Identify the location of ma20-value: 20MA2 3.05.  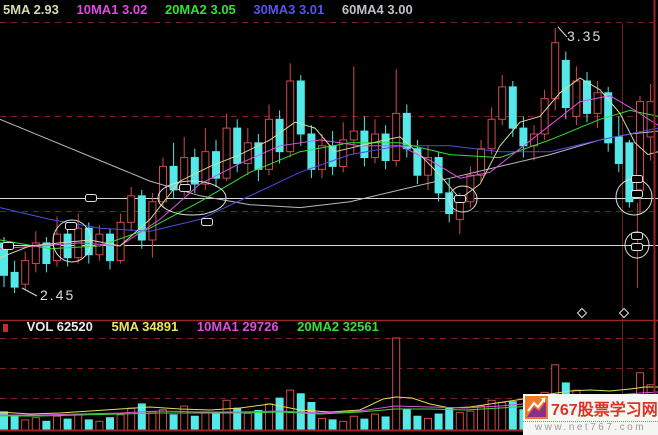
(200, 9).